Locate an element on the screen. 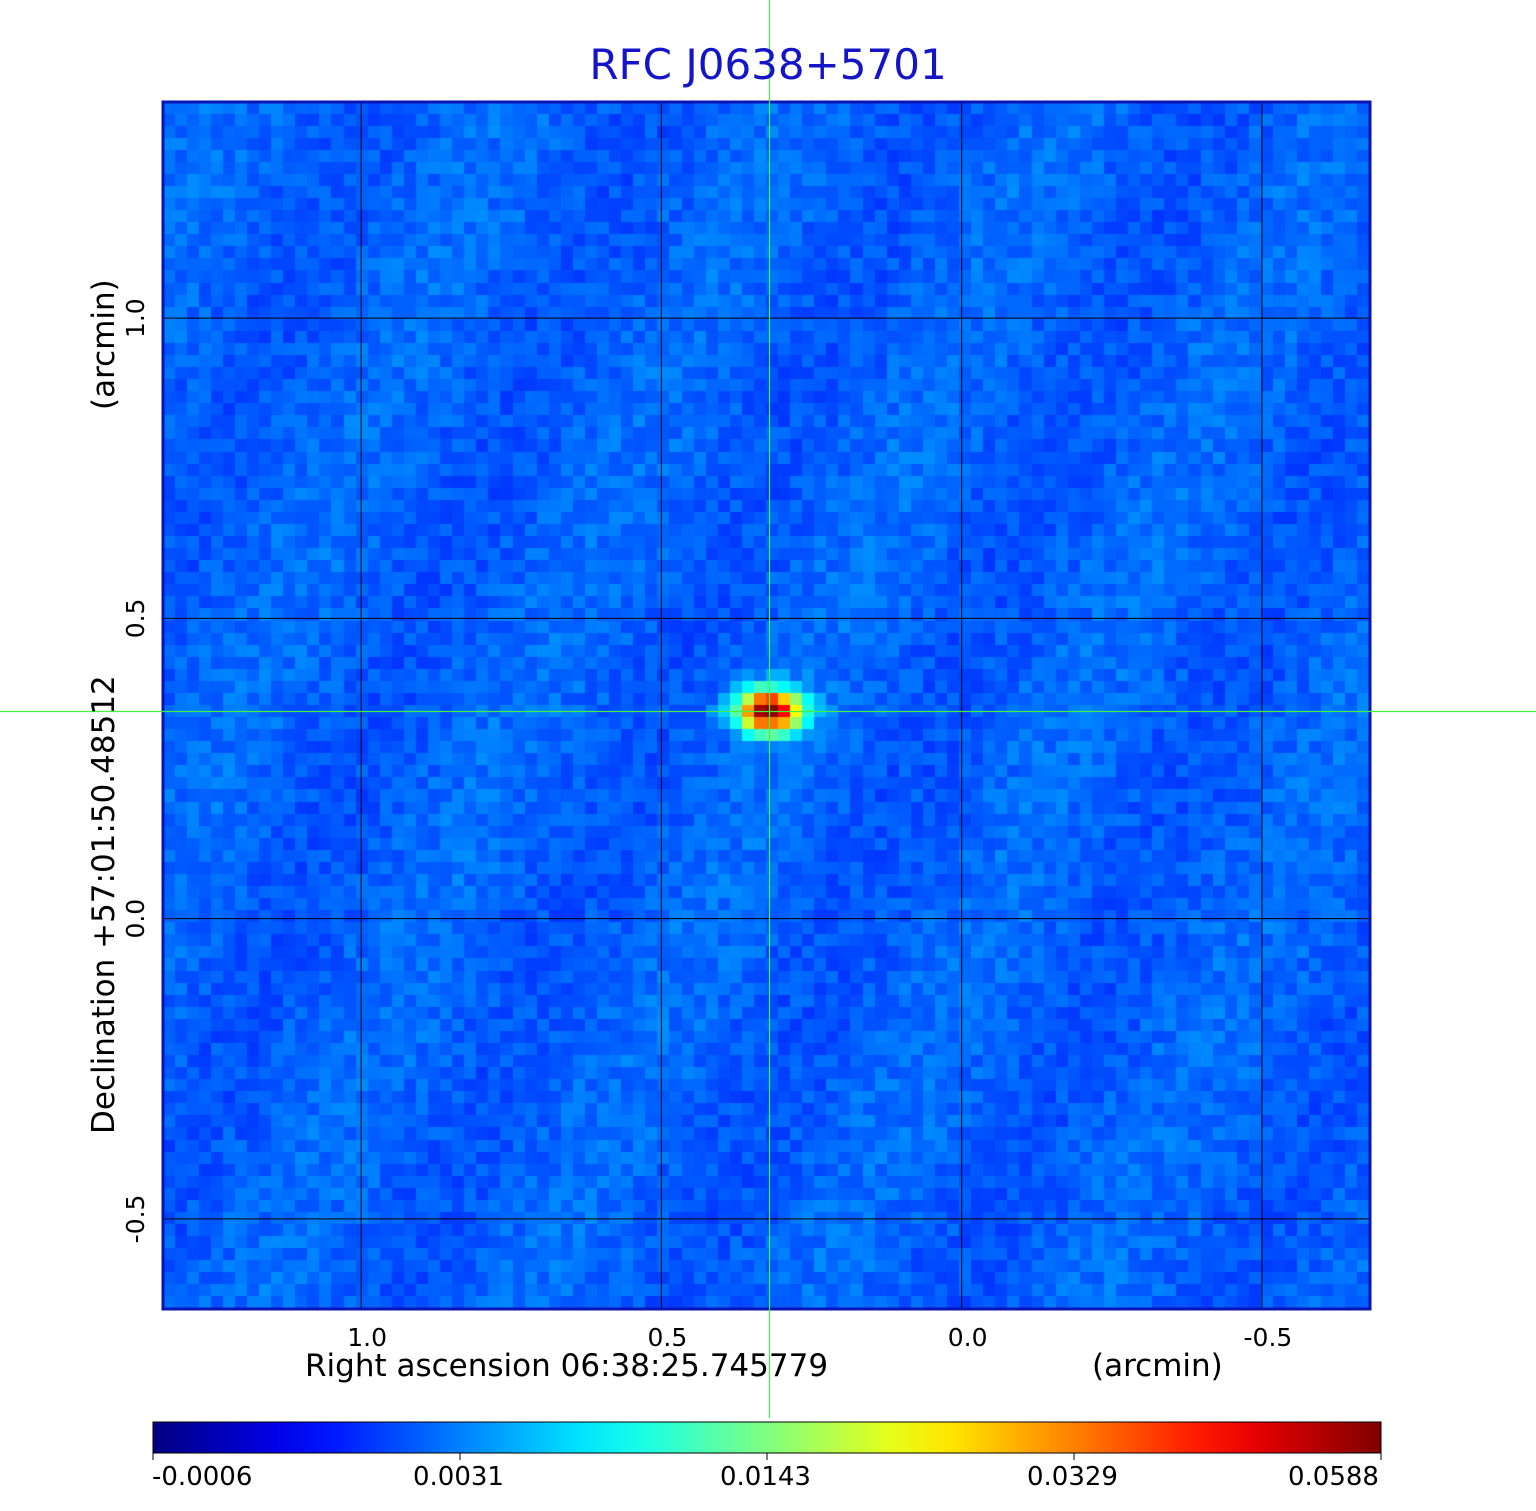 This screenshot has height=1511, width=1536. chart-title: RFC J0638+5701 is located at coordinates (768, 64).